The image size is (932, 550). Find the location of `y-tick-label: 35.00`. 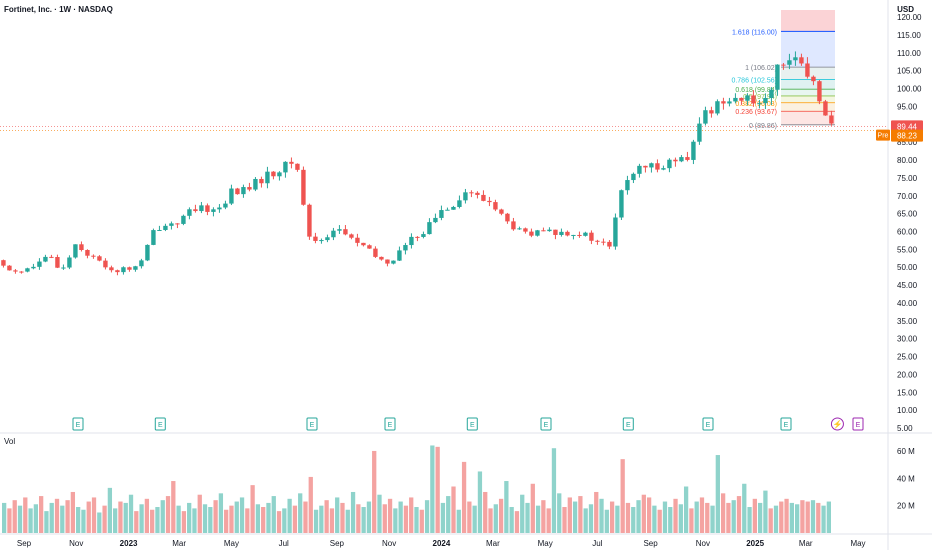

y-tick-label: 35.00 is located at coordinates (907, 321).